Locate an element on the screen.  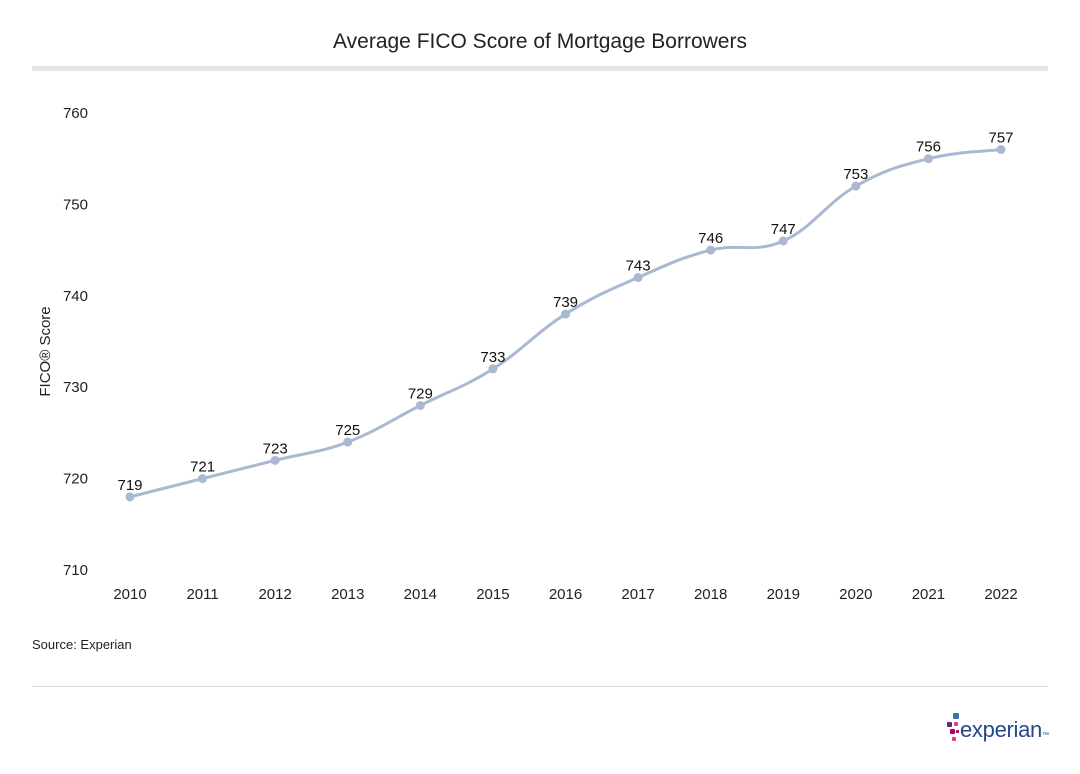
x-tick-label: 2021 is located at coordinates (928, 594).